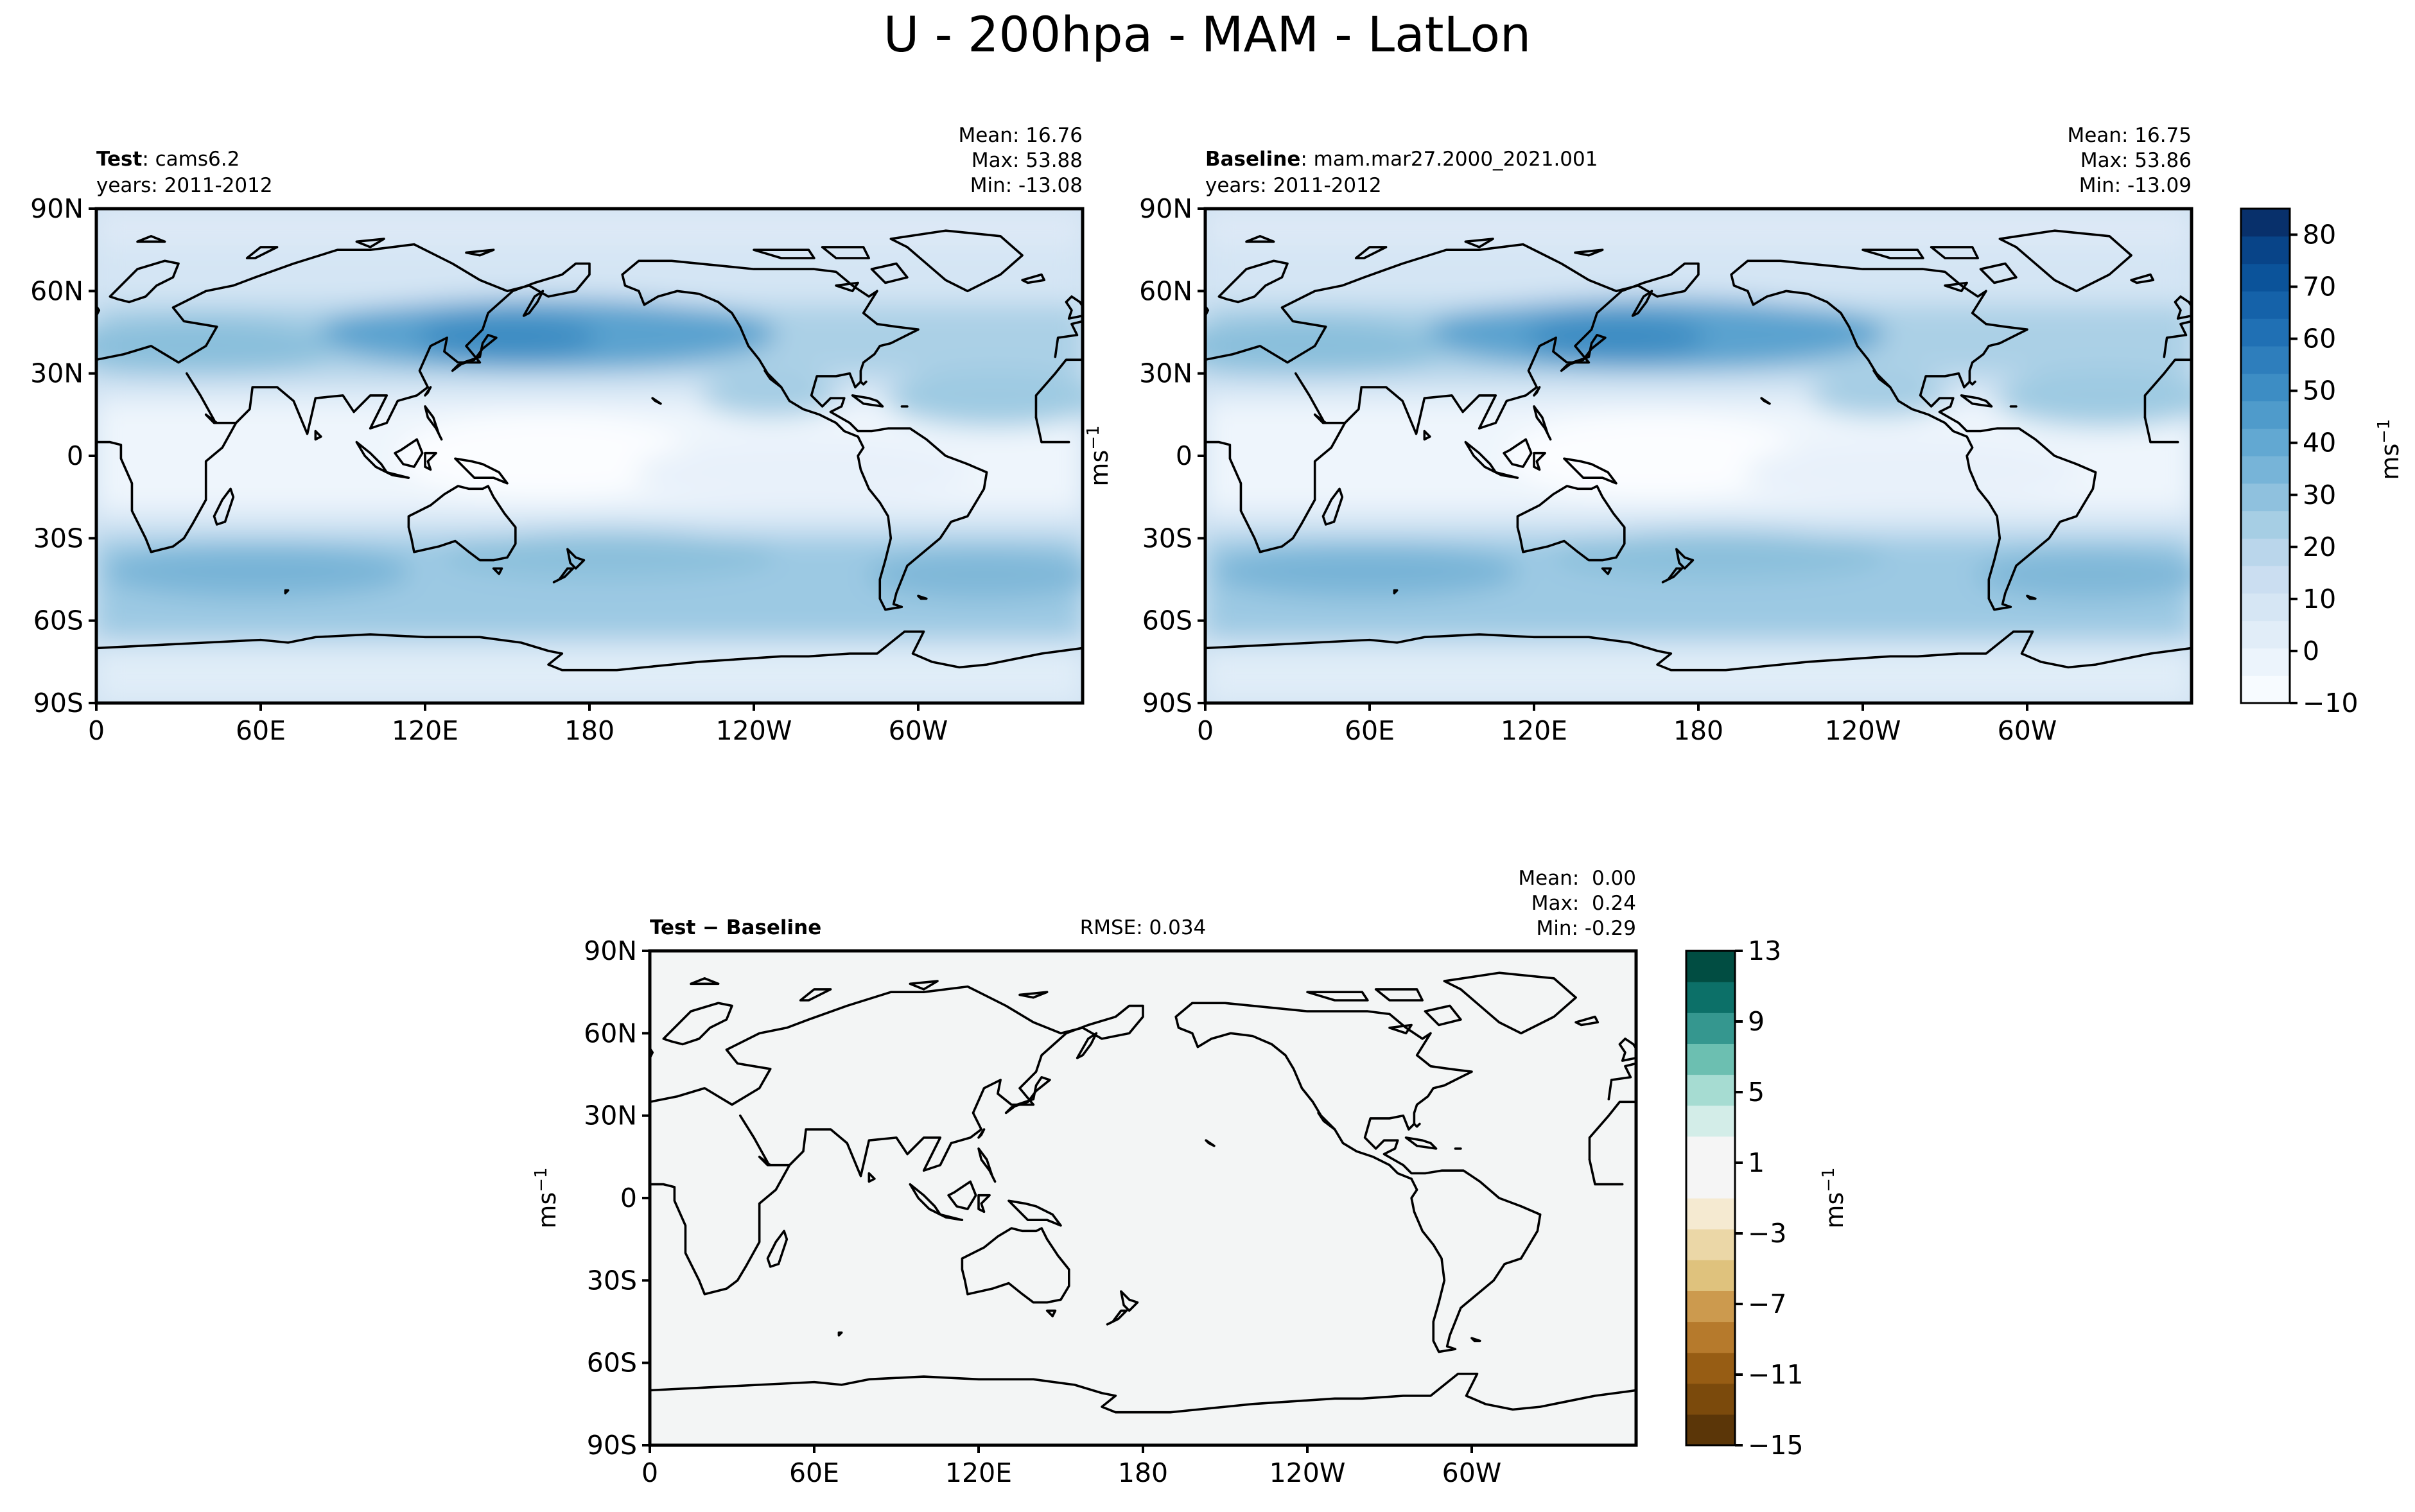 This screenshot has height=1512, width=2415. What do you see at coordinates (2135, 185) in the screenshot?
I see `baseline-min: Min: -13.09` at bounding box center [2135, 185].